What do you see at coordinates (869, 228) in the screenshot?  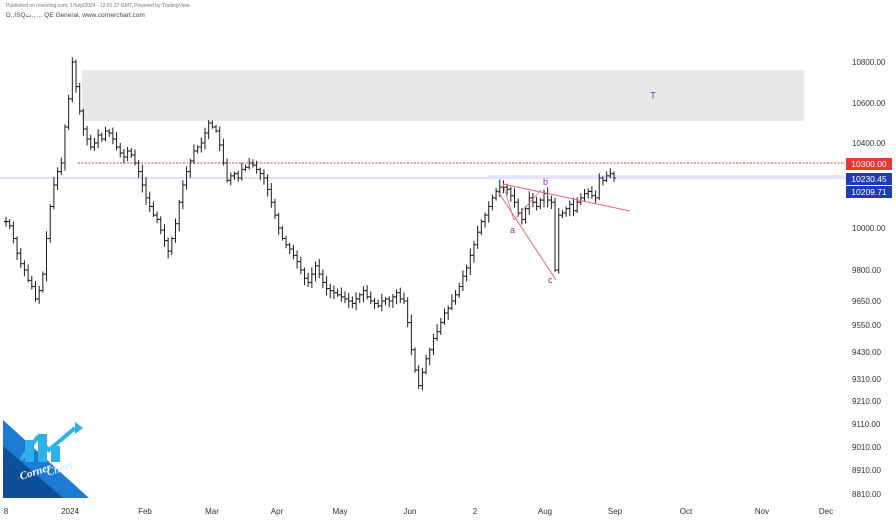 I see `y-tick-label: 10000.00` at bounding box center [869, 228].